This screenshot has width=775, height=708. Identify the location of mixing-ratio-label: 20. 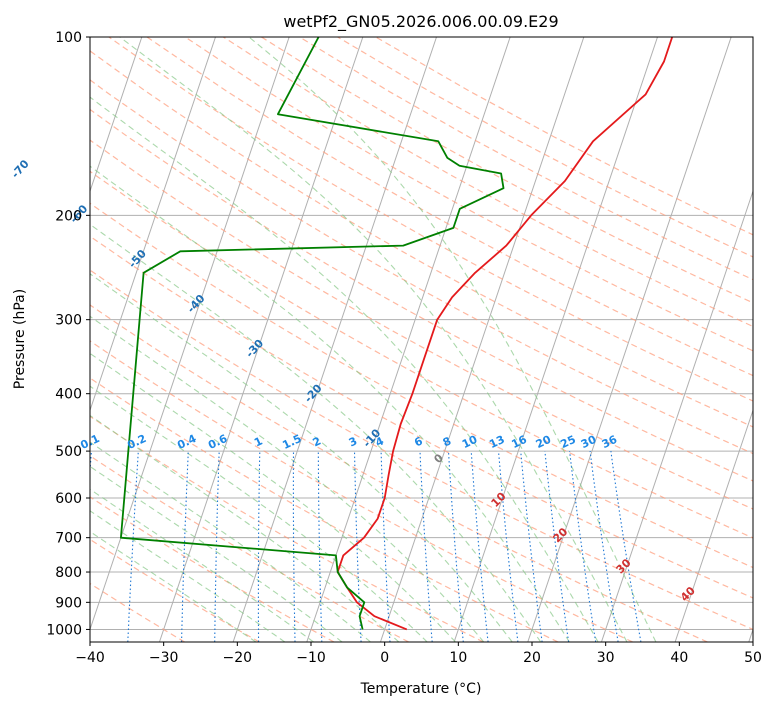
(544, 442).